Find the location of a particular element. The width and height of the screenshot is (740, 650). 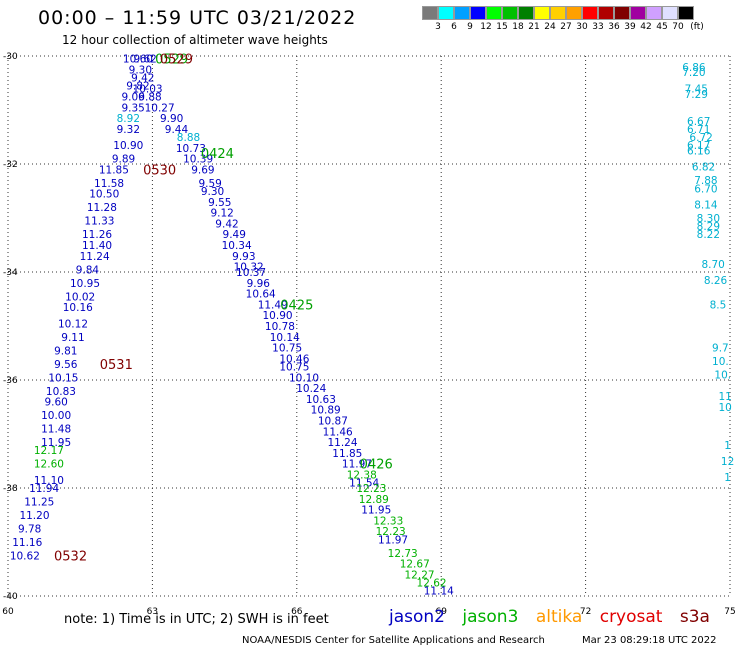

swh-value-jason2: 9.56 is located at coordinates (66, 365).